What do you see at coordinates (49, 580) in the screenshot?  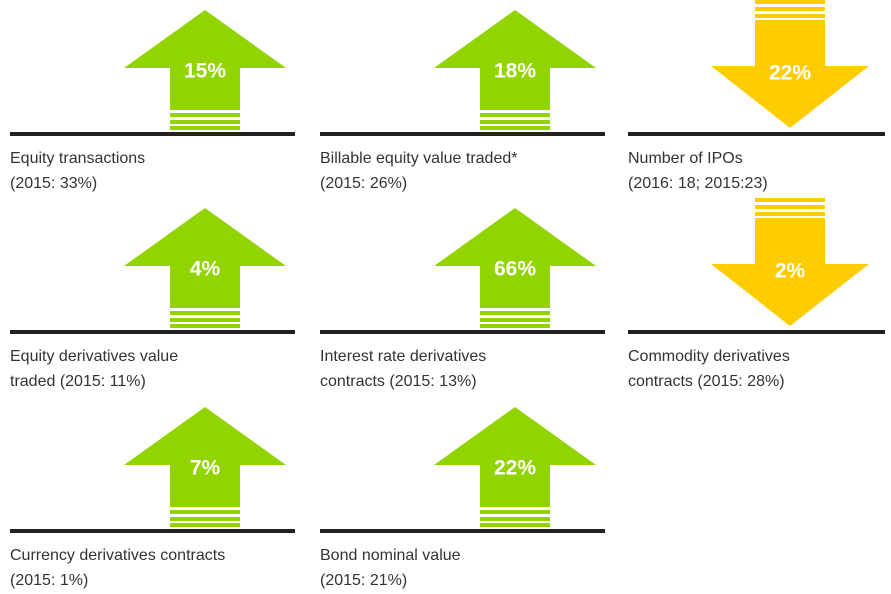 I see `label: (2015: 1%)` at bounding box center [49, 580].